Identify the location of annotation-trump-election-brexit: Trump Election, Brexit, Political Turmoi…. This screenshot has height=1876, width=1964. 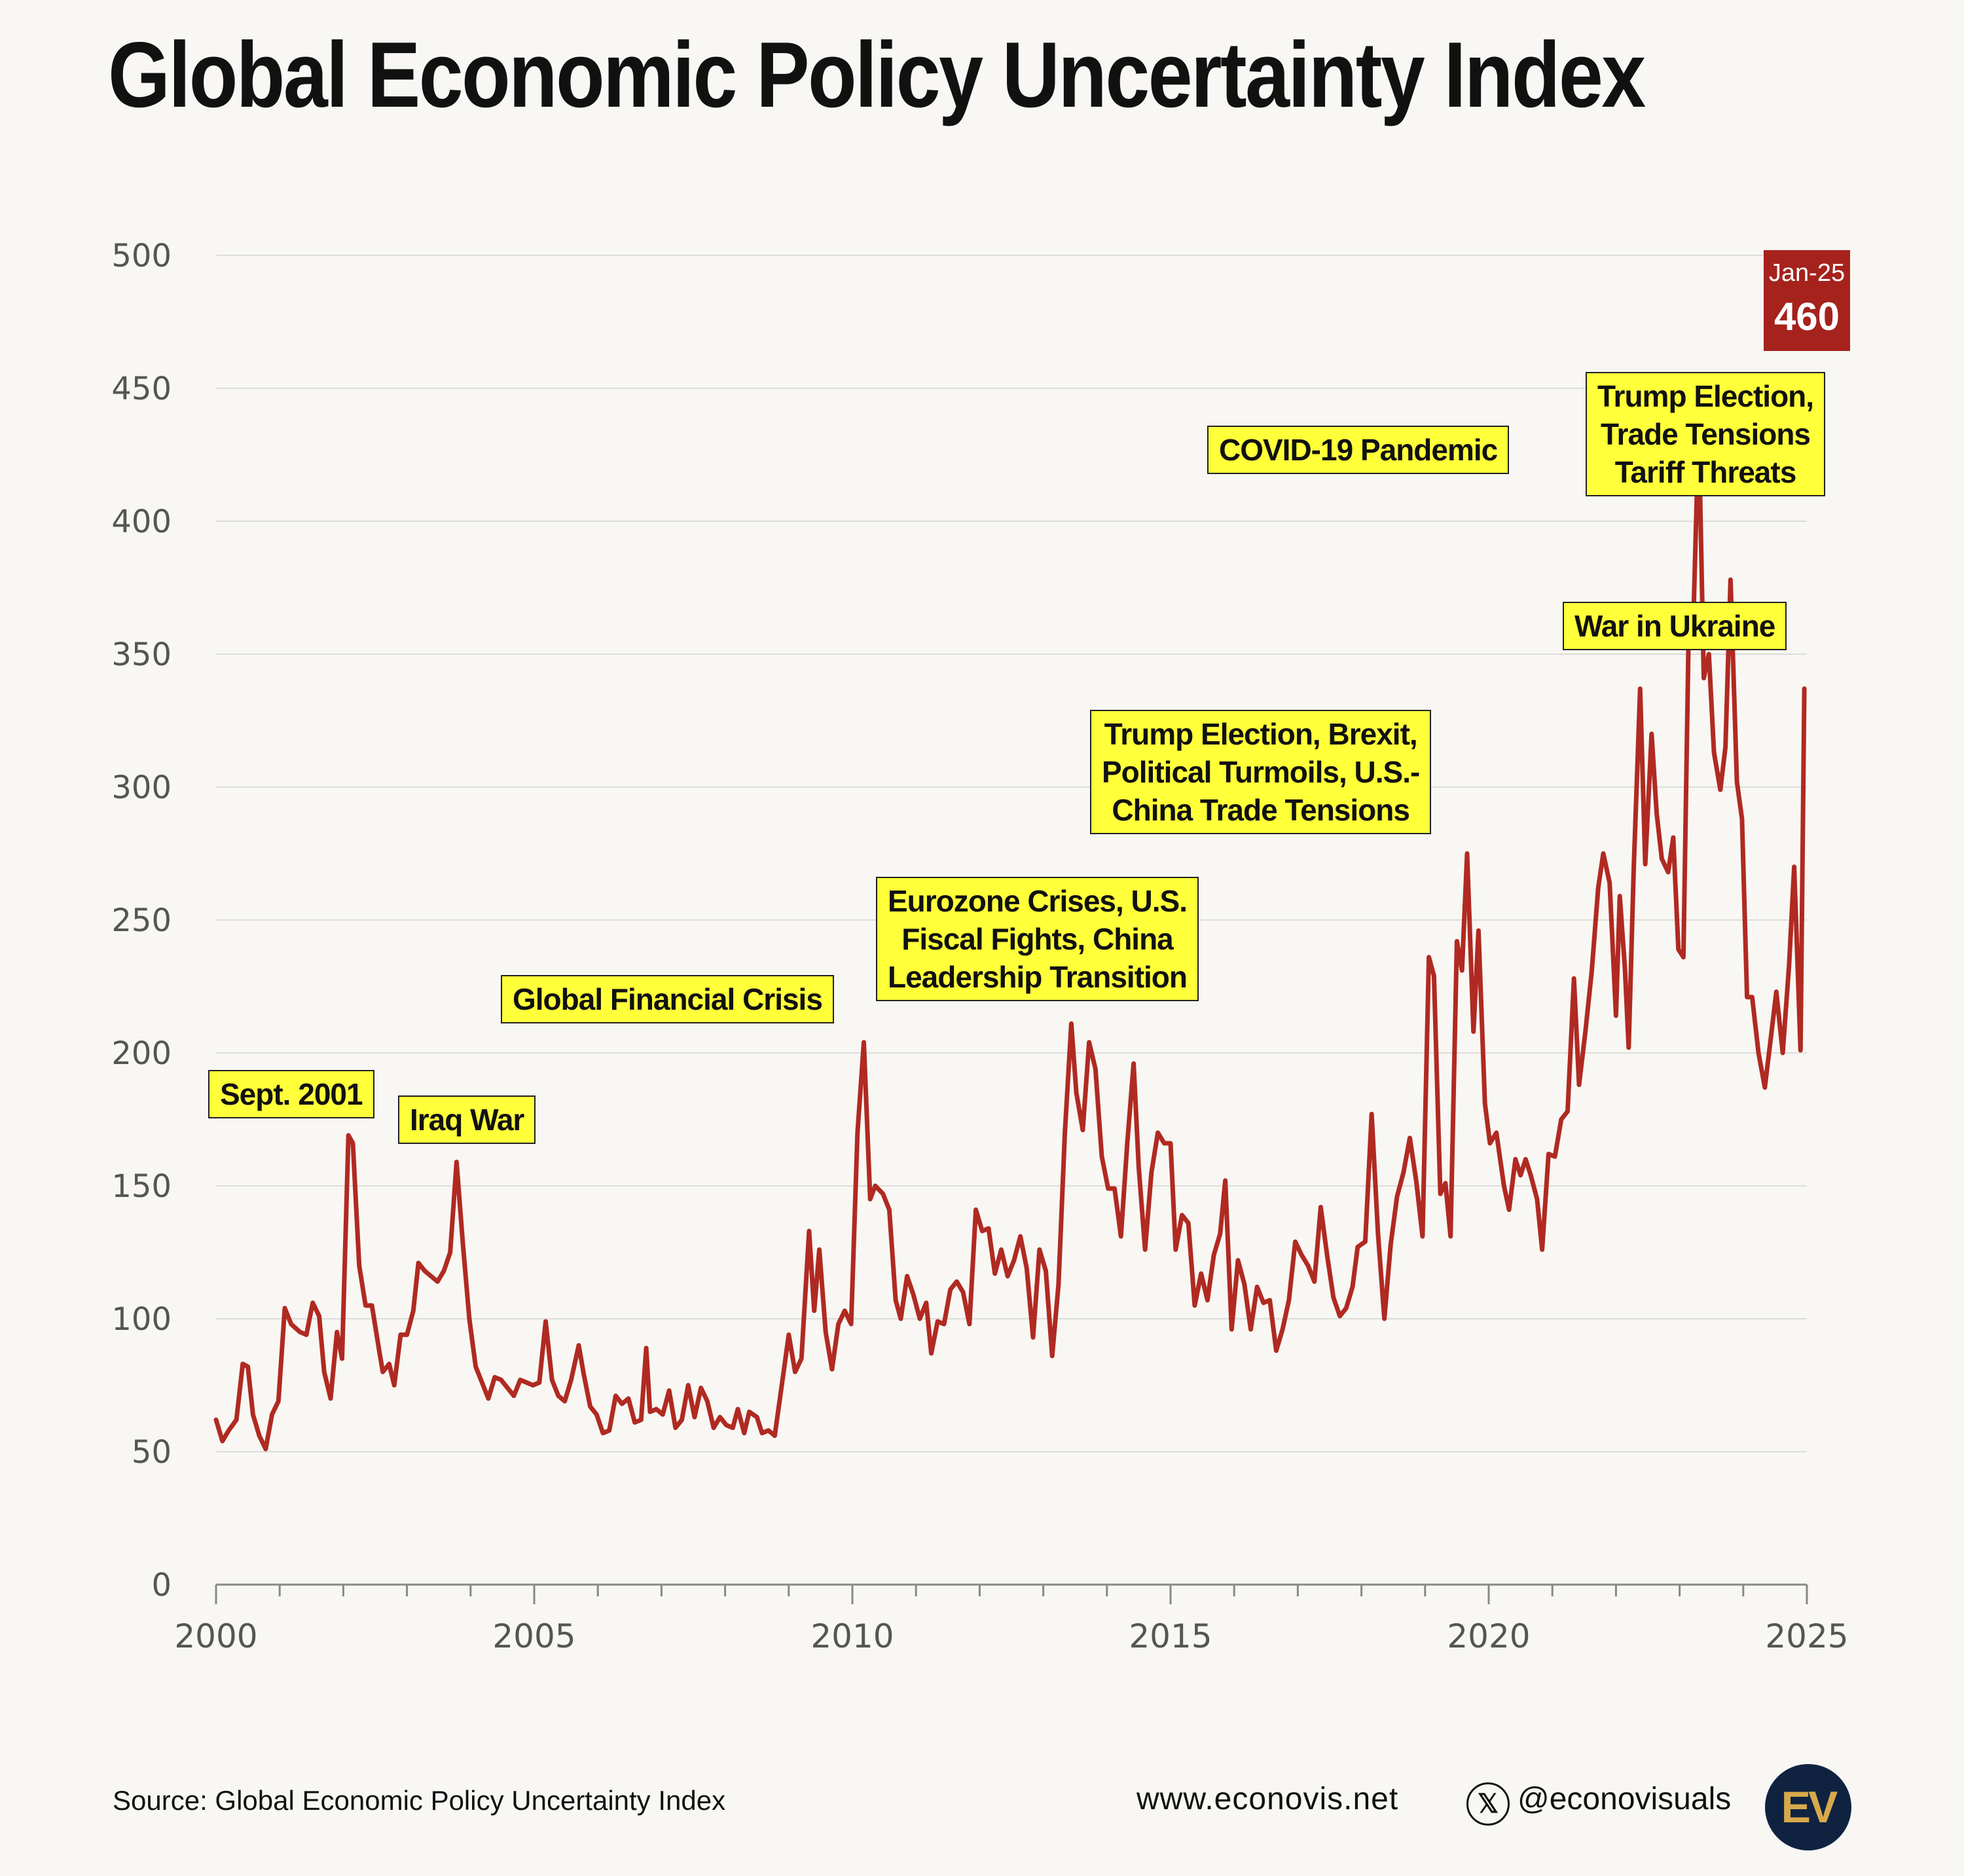
(1261, 772).